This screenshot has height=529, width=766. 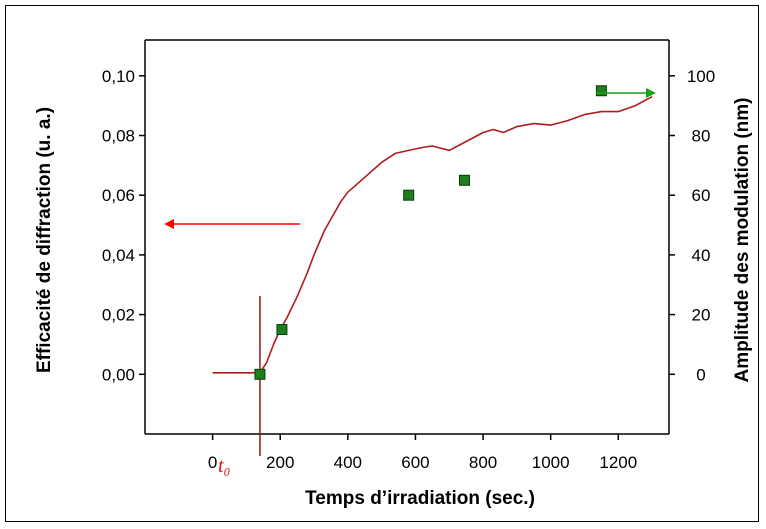 What do you see at coordinates (415, 462) in the screenshot?
I see `x-tick-label: 600` at bounding box center [415, 462].